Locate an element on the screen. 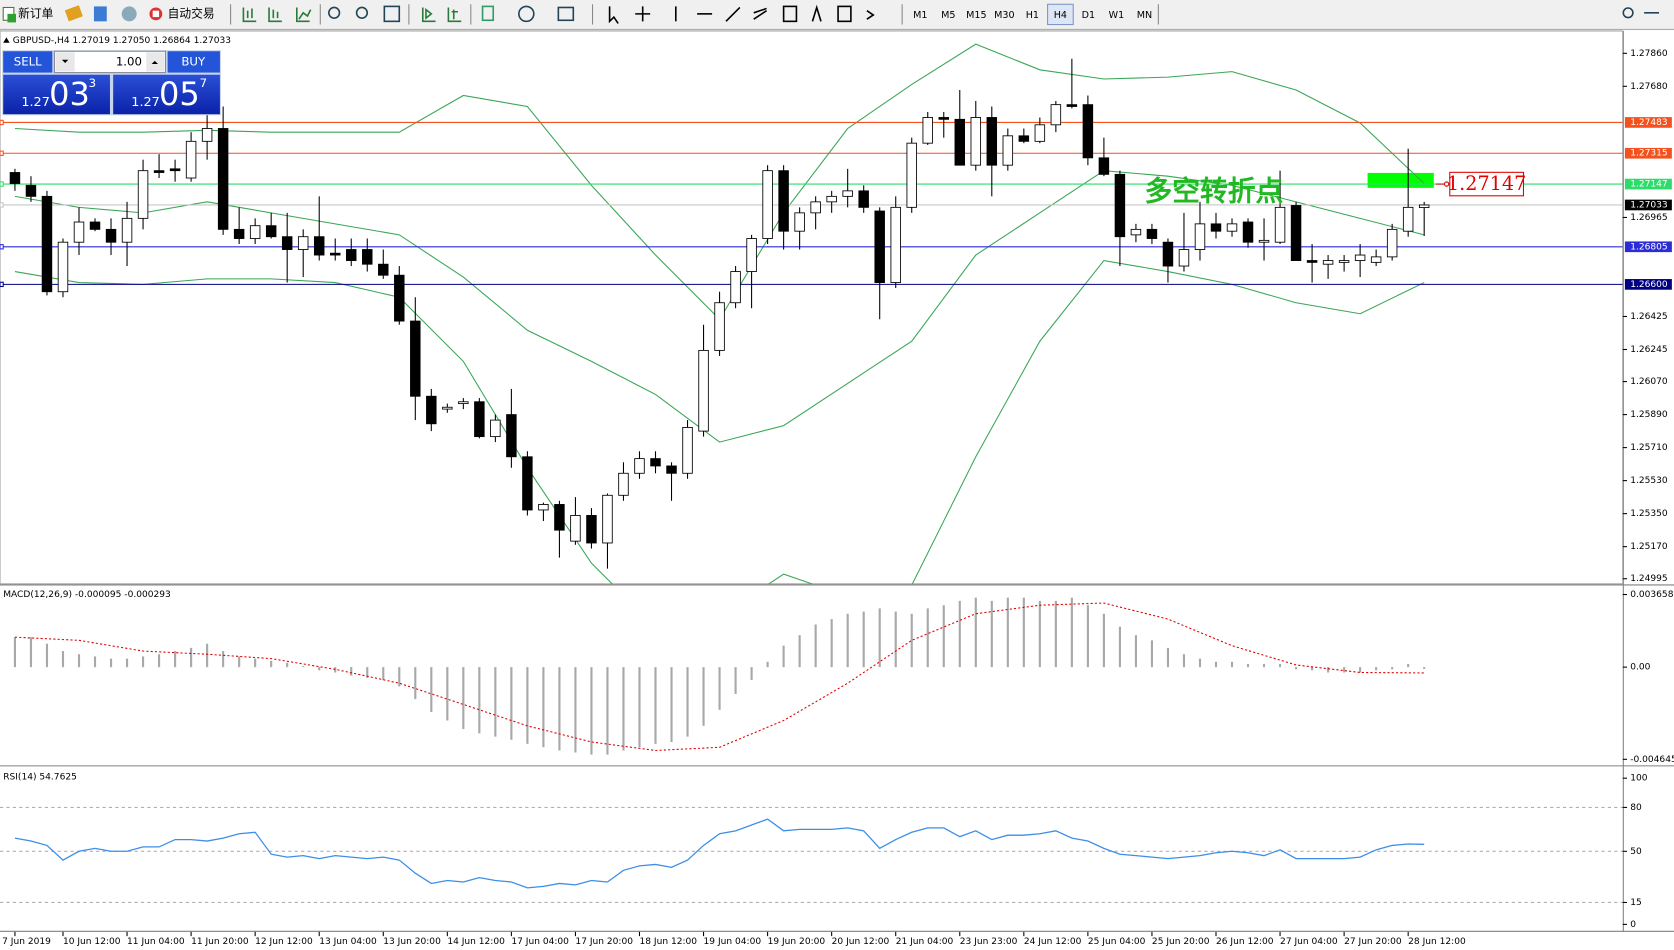  sell-label: SELL is located at coordinates (28, 61).